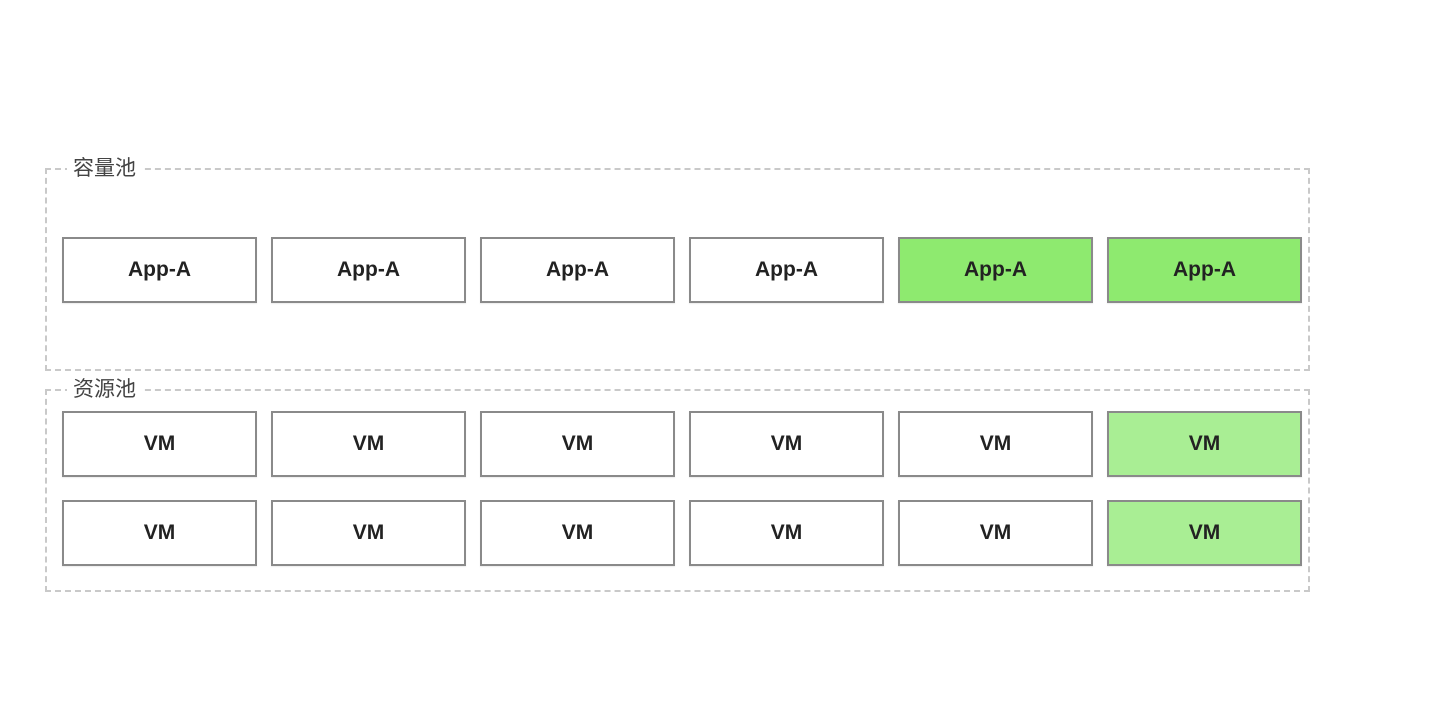 The height and width of the screenshot is (716, 1430). What do you see at coordinates (104, 168) in the screenshot?
I see `capacity-pool-label: 容量池` at bounding box center [104, 168].